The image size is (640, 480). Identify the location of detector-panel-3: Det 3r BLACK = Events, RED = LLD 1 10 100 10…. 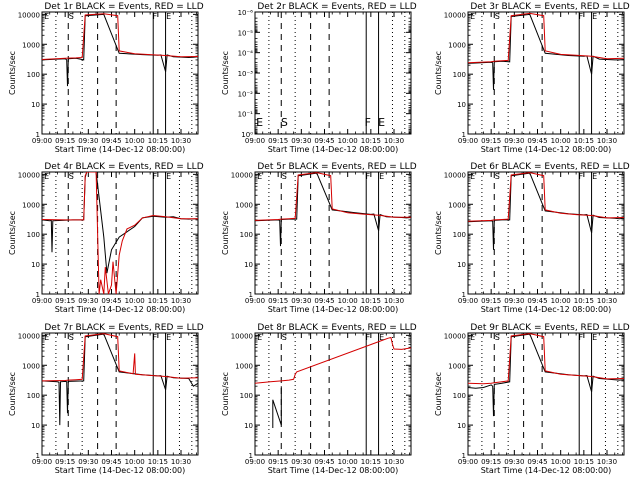
(532, 78).